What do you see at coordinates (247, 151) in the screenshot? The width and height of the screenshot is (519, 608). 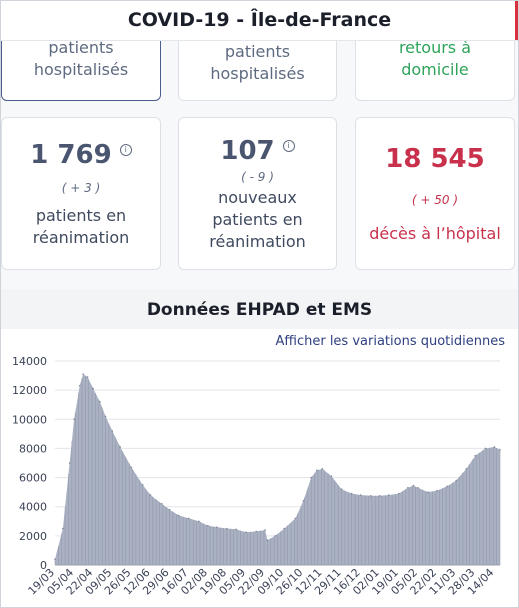 I see `stat-value: 107` at bounding box center [247, 151].